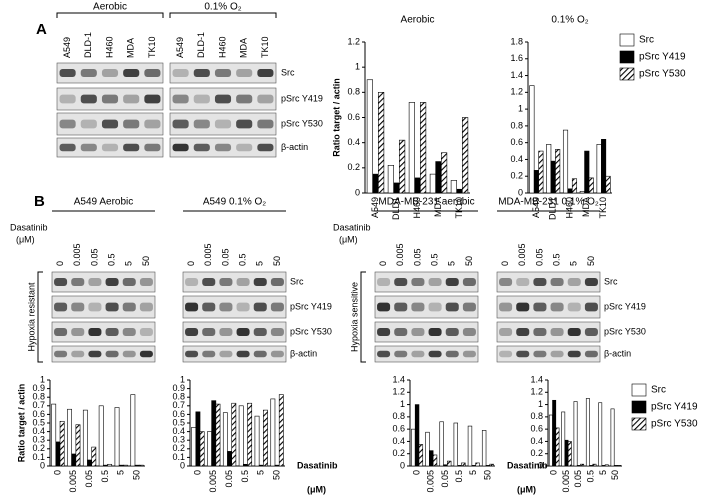  Describe the element at coordinates (288, 72) in the screenshot. I see `row-label: Src` at that location.